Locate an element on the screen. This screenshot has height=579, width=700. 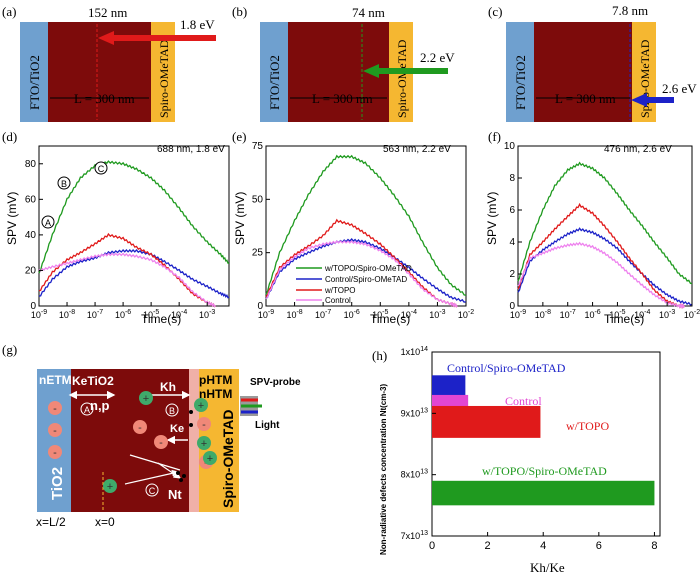
plot-area: 0 2 4 6 8 10 10⁻⁹ 10⁻⁸ 10⁻⁷ 10⁻⁶ 10⁻⁵ 10⁻⁴ 10⁻³ 10⁻² is located at coordinates (602, 230).